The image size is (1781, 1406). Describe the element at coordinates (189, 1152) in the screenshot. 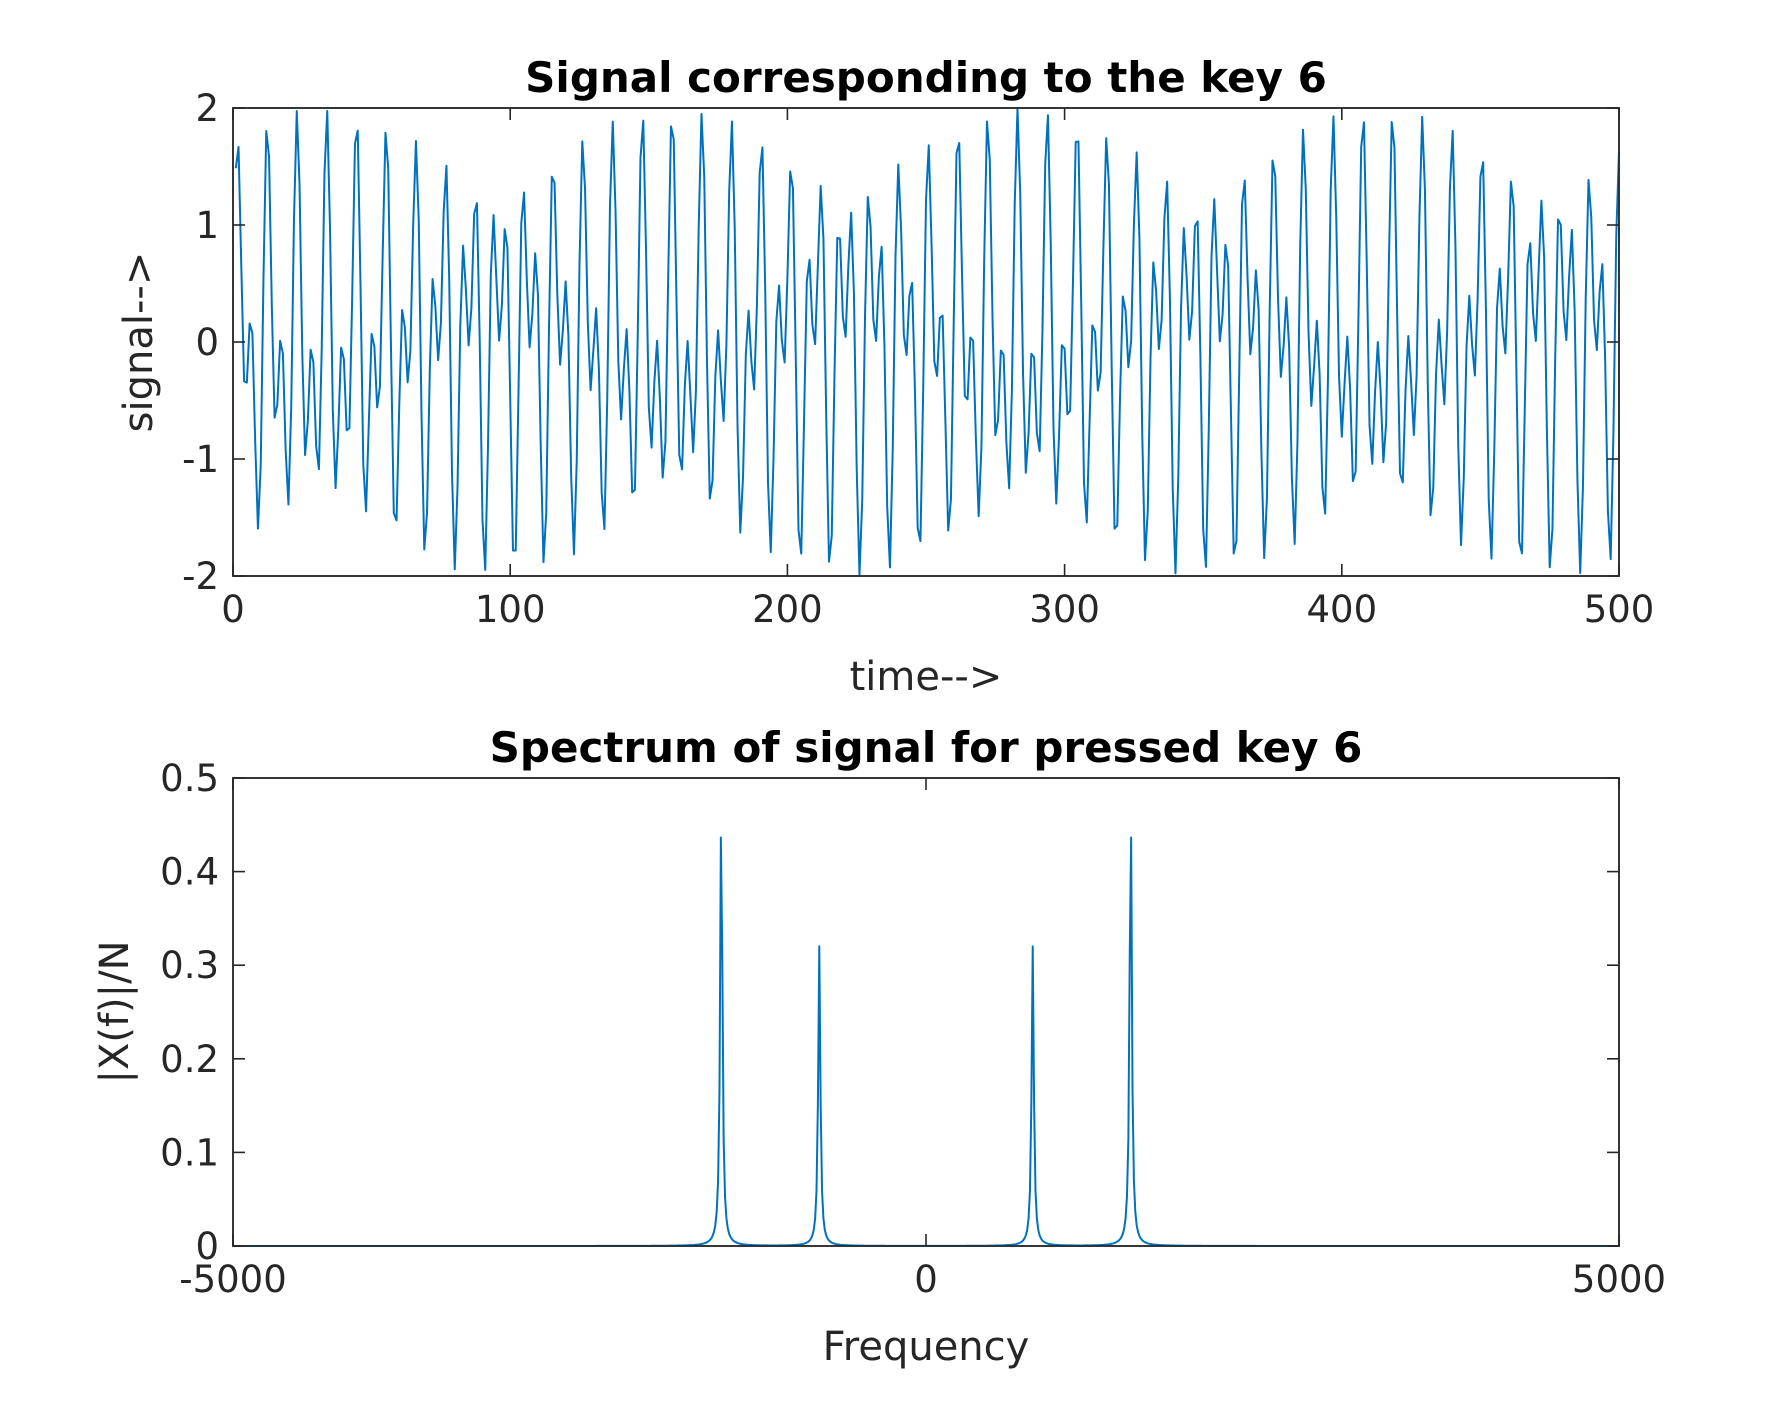

I see `spectrum-ytick-label: 0.1` at that location.